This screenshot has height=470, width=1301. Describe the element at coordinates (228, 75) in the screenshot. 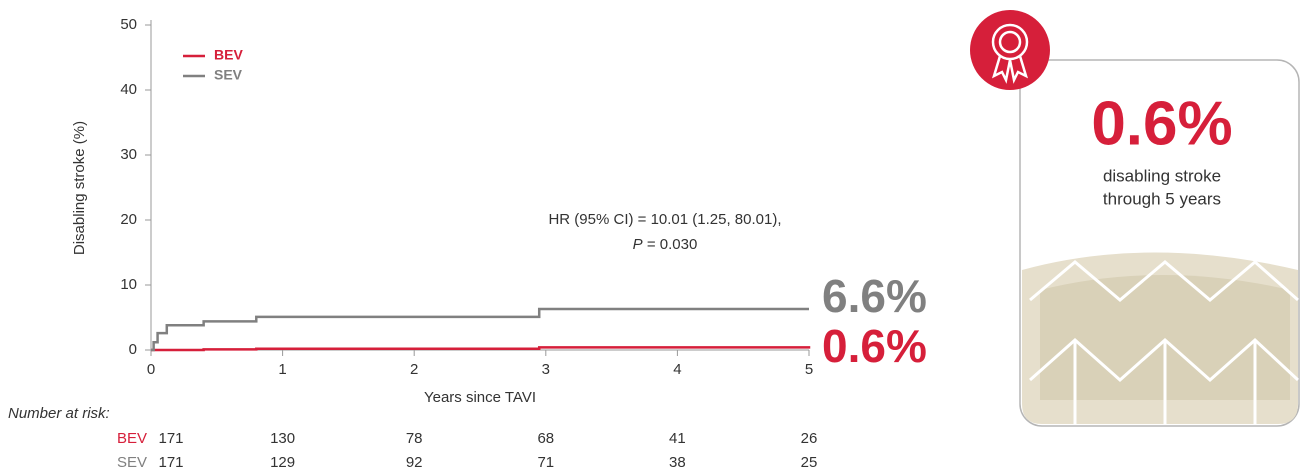

I see `legend-label: SEV` at that location.